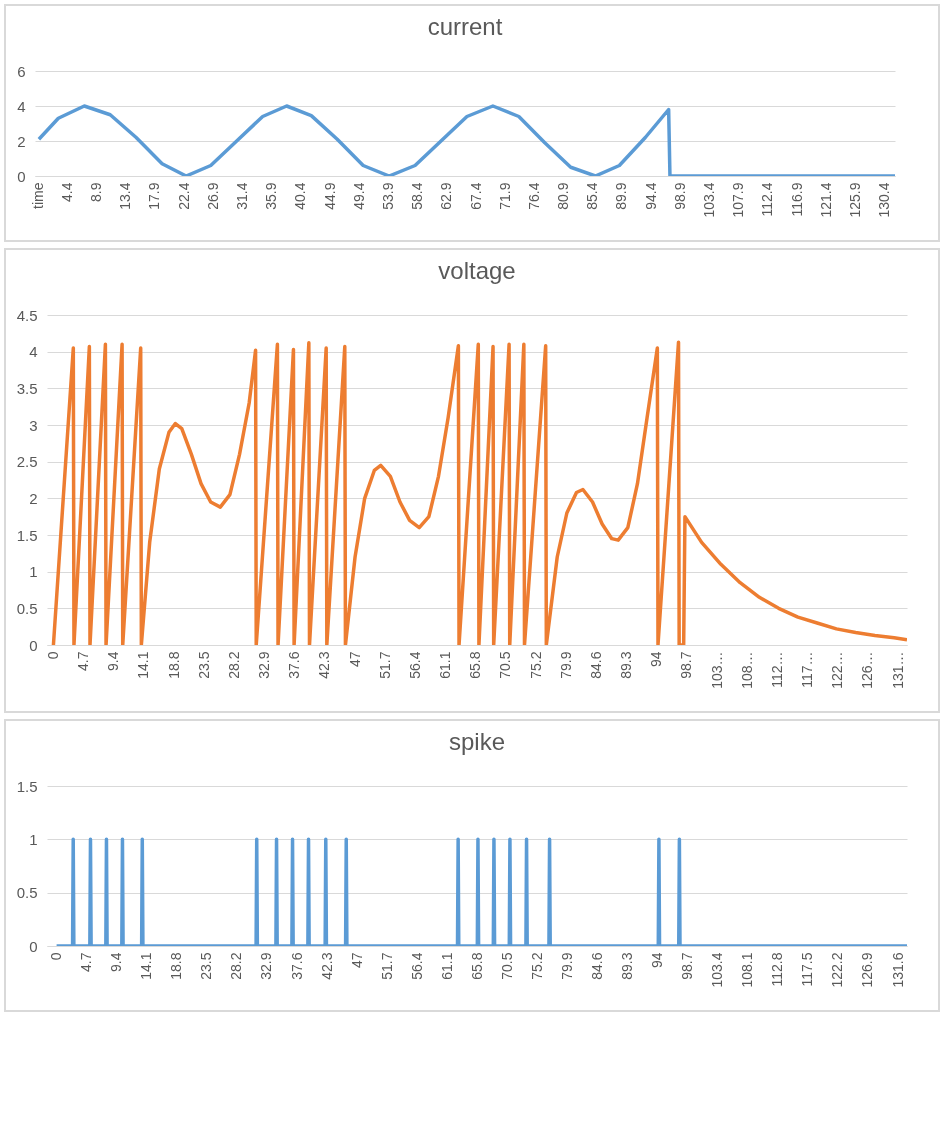  I want to click on x-tick-label: 8.9, so click(96, 192).